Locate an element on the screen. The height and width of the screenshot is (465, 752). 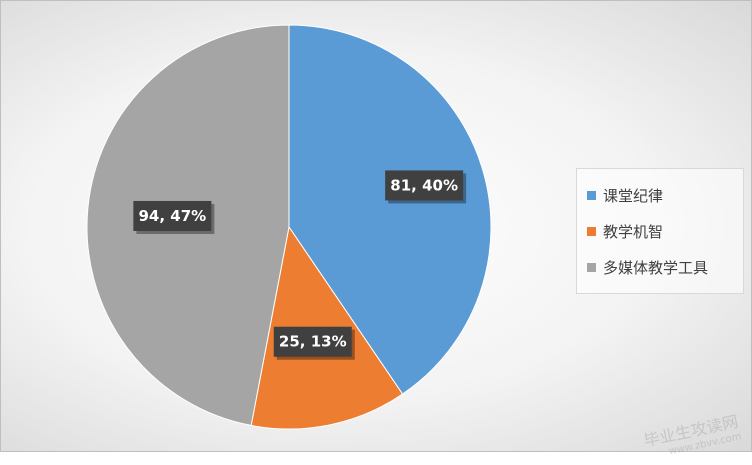
data-label-teaching-wit: 25, 13% is located at coordinates (314, 343).